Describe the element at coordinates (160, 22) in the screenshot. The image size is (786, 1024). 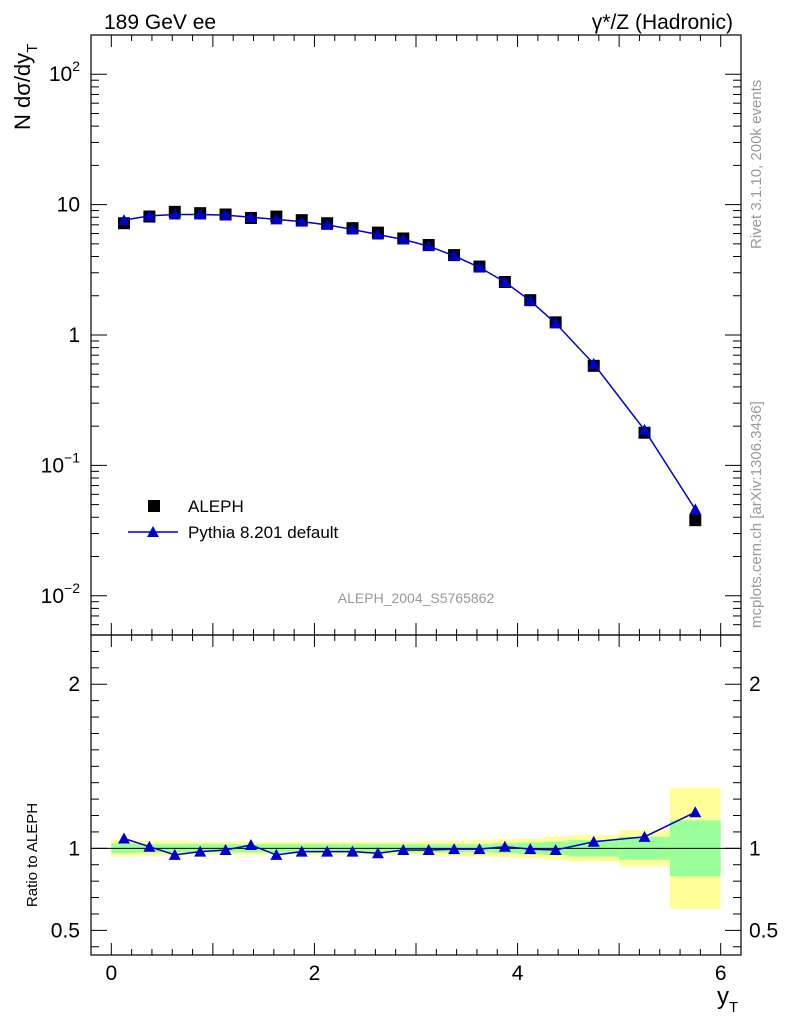
I see `header-left: 189 GeV ee` at that location.